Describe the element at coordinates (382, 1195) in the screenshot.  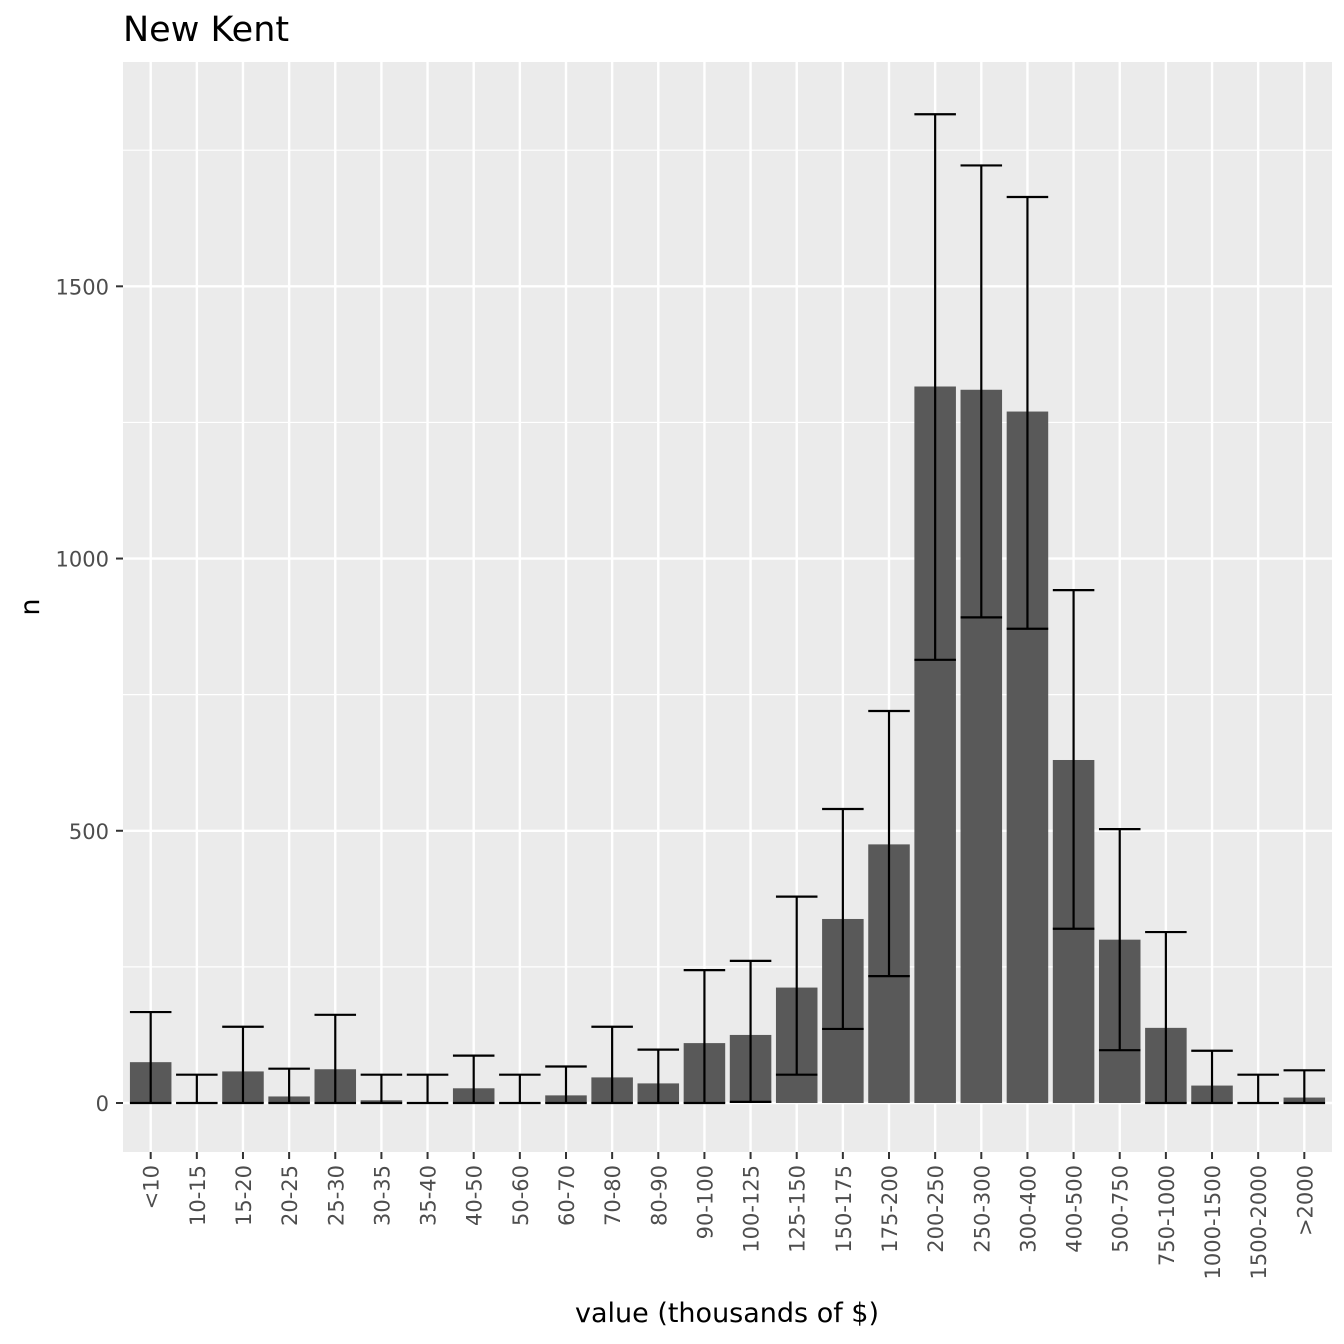
I see `x-tick-label: 30-35` at that location.